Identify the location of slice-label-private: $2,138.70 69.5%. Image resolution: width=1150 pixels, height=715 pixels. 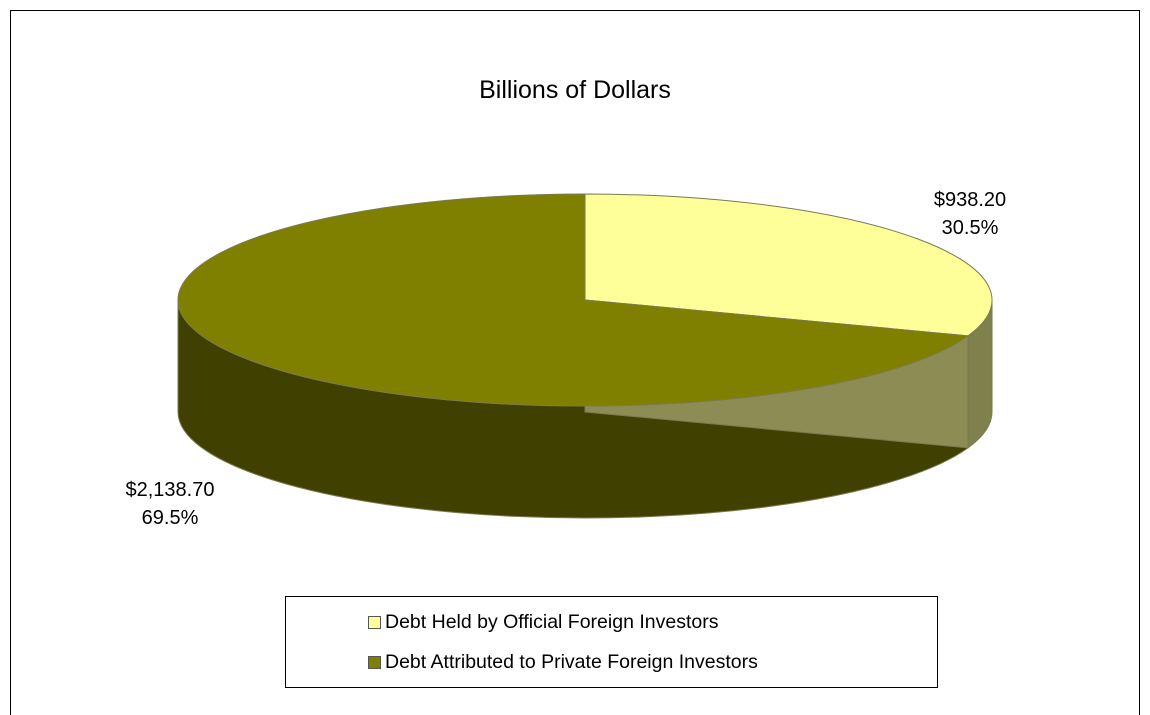
(170, 504).